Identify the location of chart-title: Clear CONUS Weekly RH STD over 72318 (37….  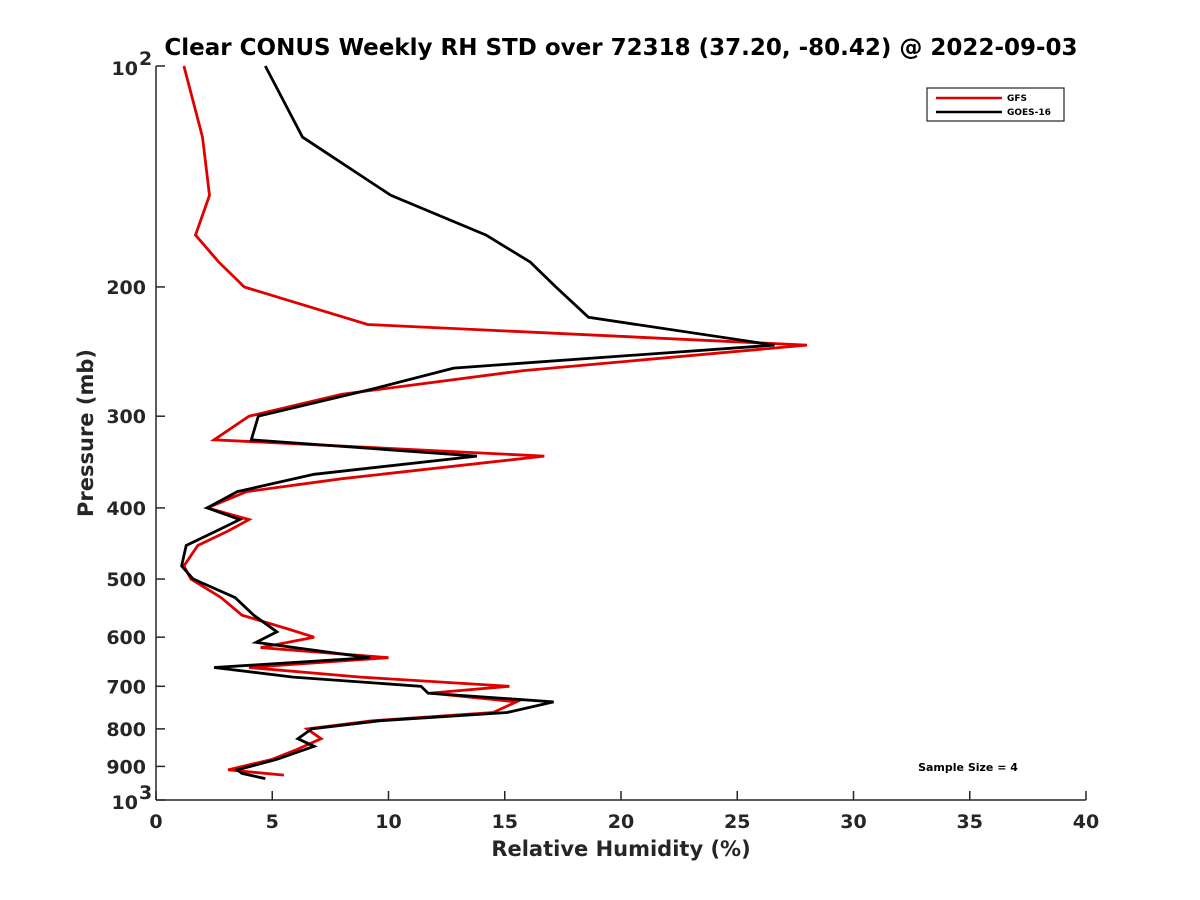
(620, 48).